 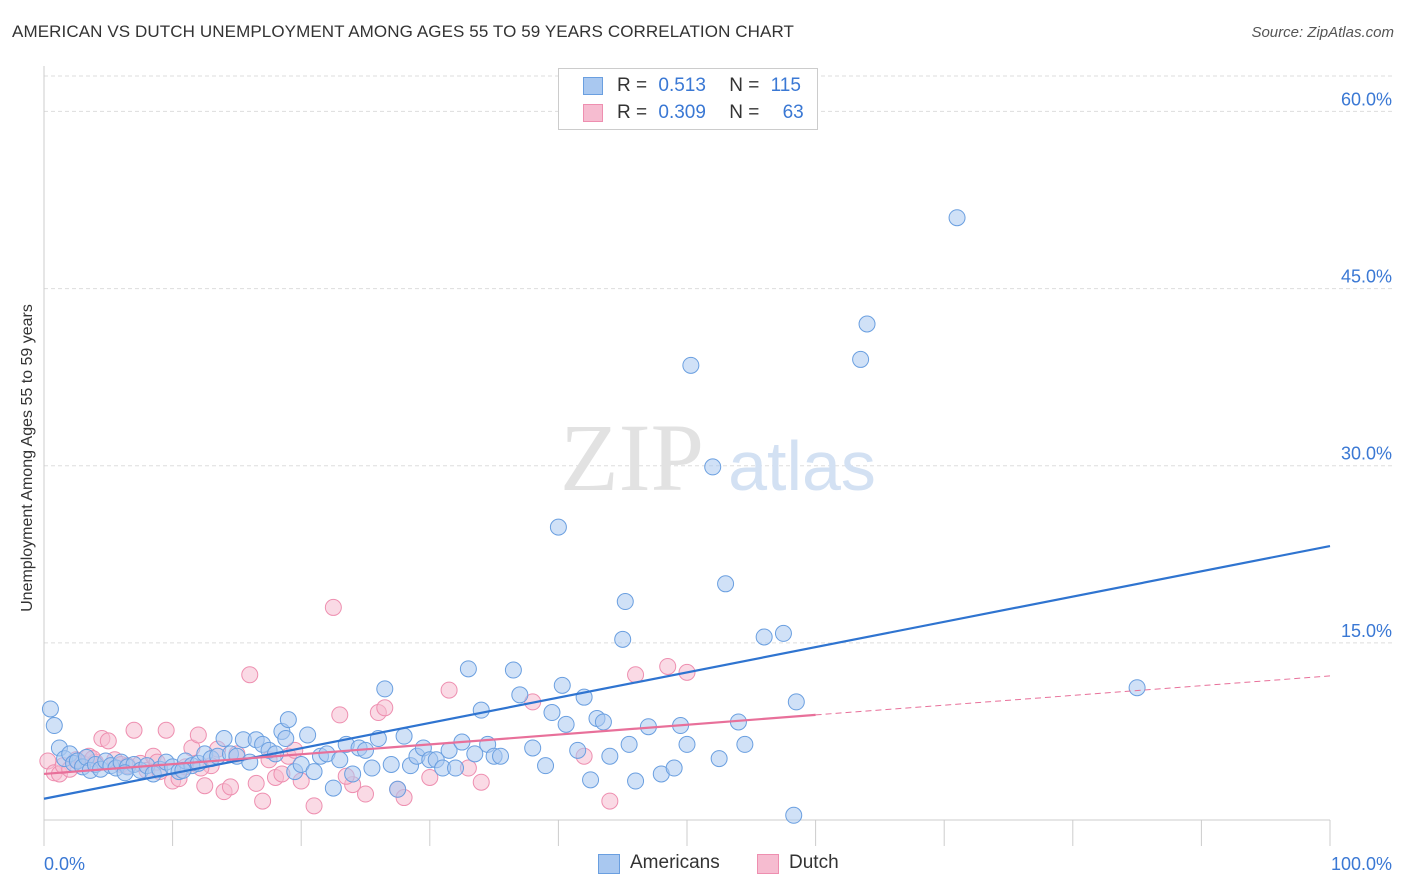 What do you see at coordinates (1366, 631) in the screenshot?
I see `y-tick-label: 15.0%` at bounding box center [1366, 631].